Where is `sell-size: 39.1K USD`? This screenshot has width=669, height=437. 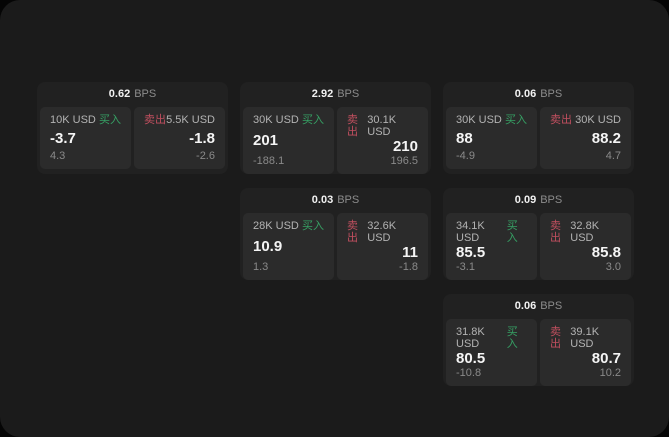 sell-size: 39.1K USD is located at coordinates (585, 338).